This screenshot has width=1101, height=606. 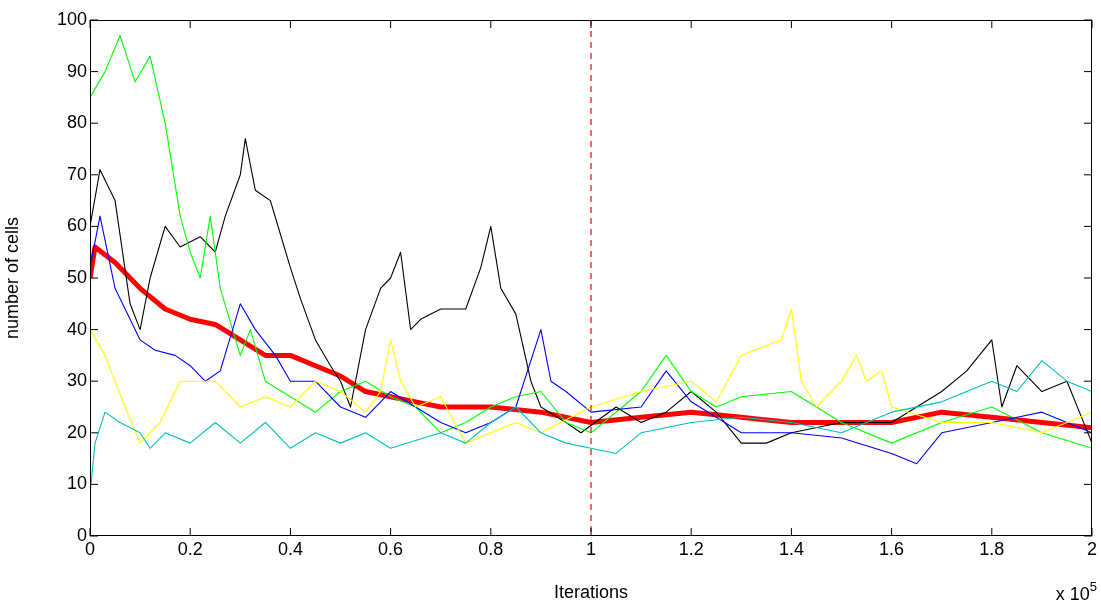 What do you see at coordinates (591, 592) in the screenshot?
I see `x-axis-title: Iterations` at bounding box center [591, 592].